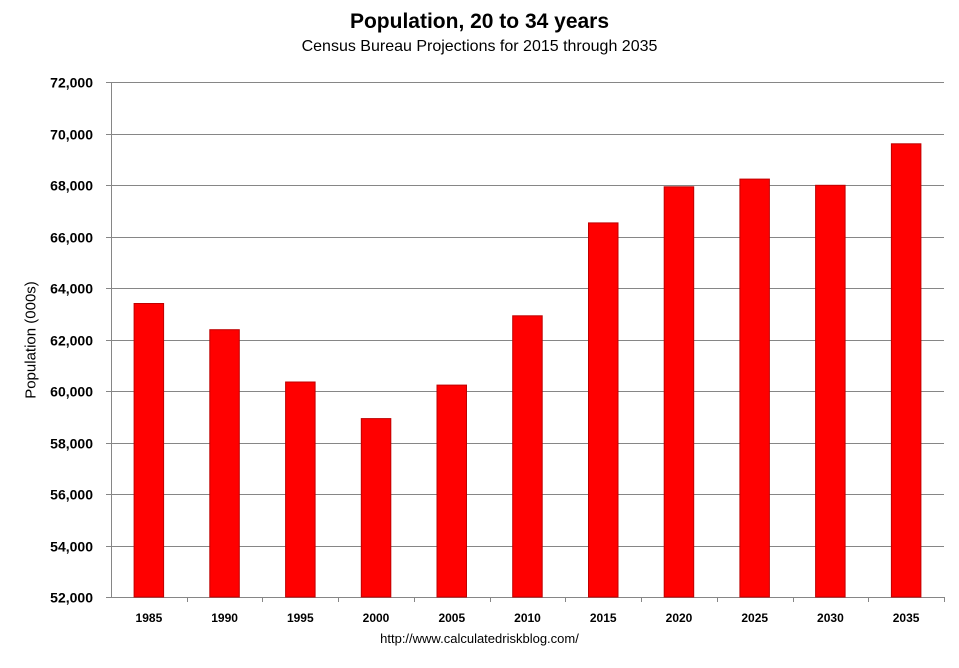 This screenshot has height=668, width=959. Describe the element at coordinates (754, 618) in the screenshot. I see `x-tick-label-2025: 2025` at that location.